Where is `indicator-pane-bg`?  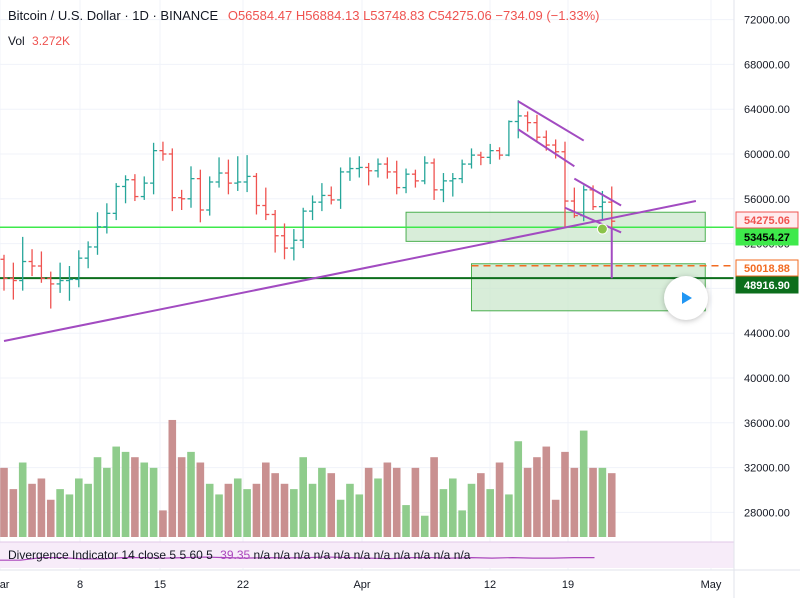 indicator-pane-bg is located at coordinates (367, 555).